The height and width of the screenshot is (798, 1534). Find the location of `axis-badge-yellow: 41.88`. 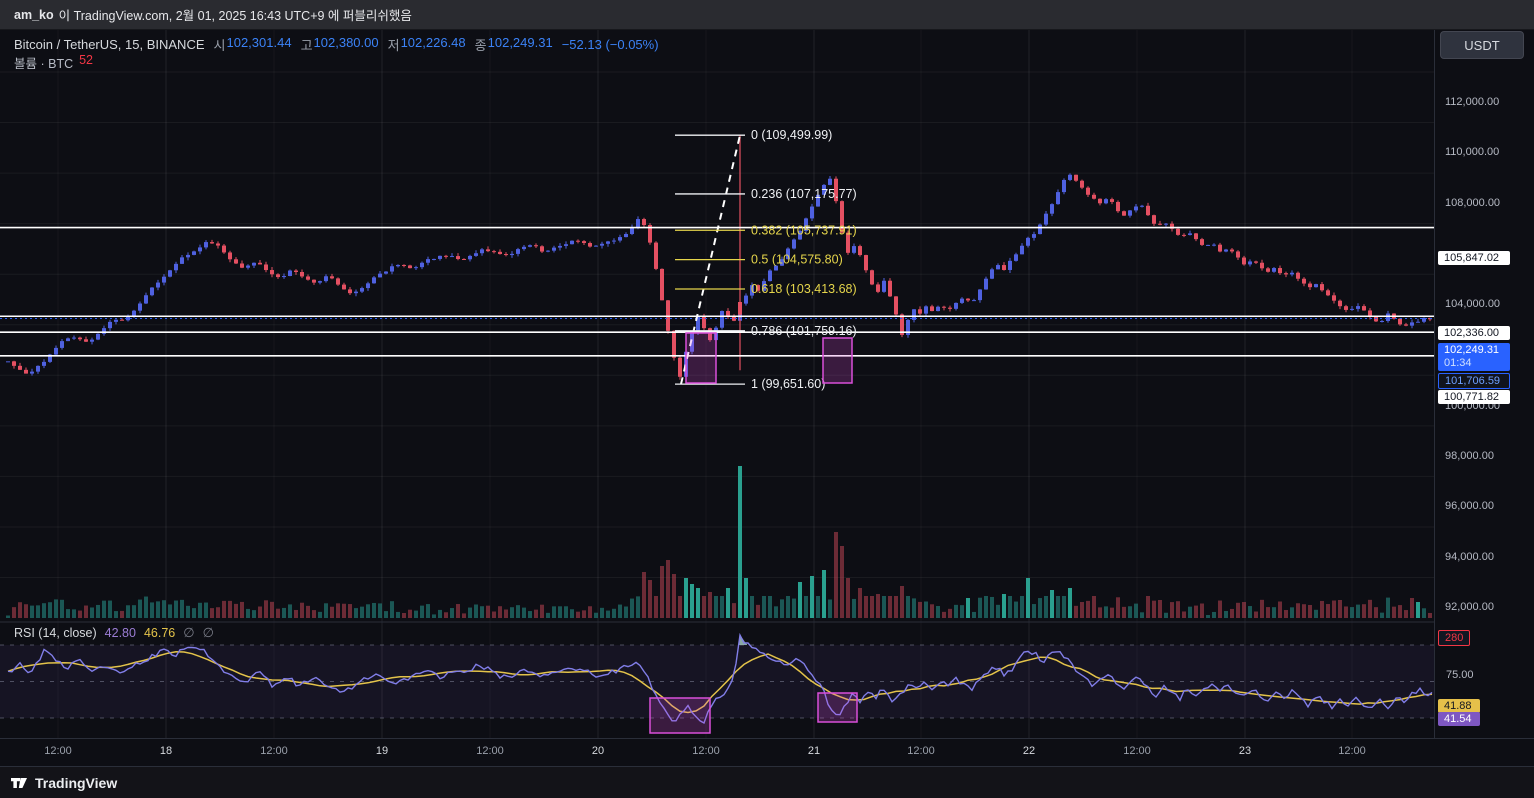

axis-badge-yellow: 41.88 is located at coordinates (1459, 706).